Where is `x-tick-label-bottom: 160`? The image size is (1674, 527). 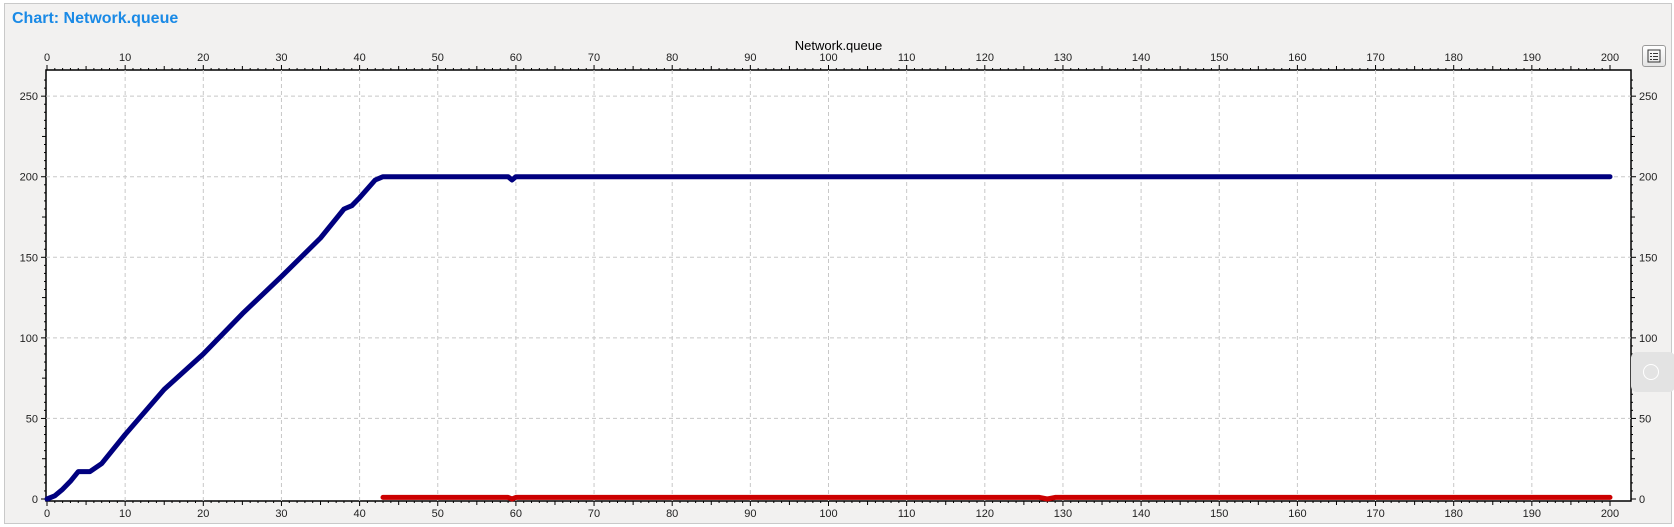 x-tick-label-bottom: 160 is located at coordinates (1297, 514).